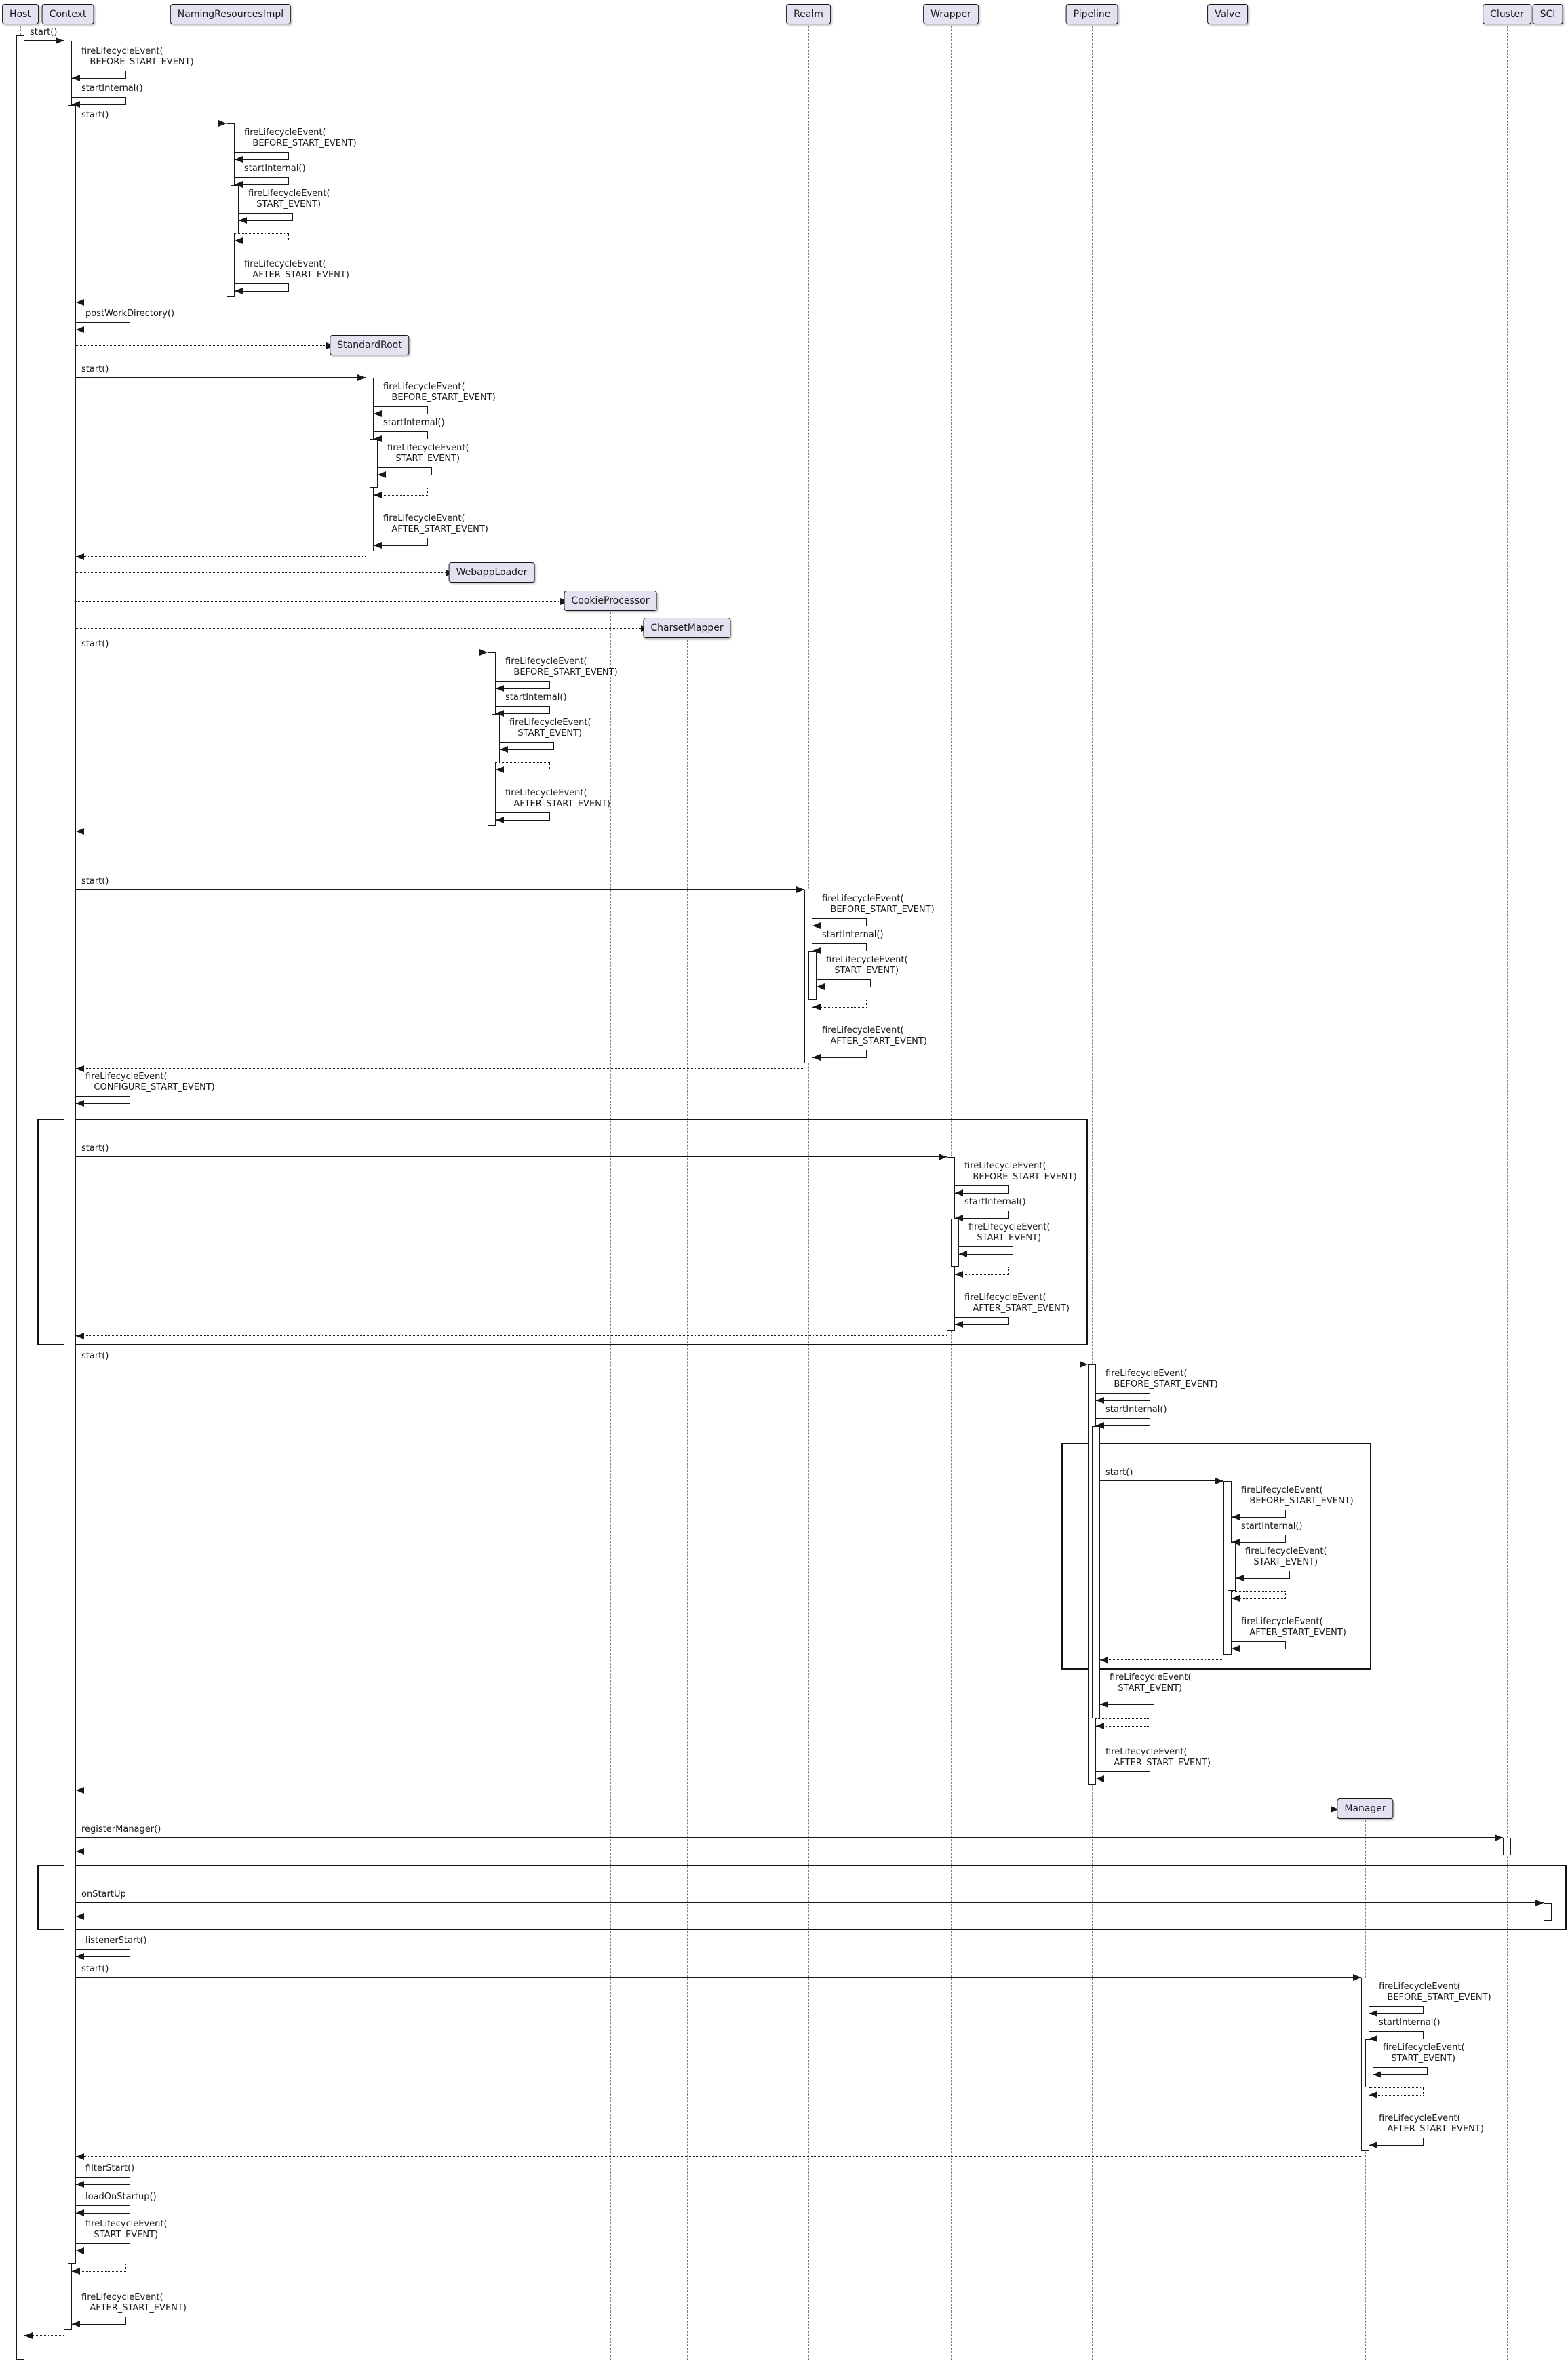  I want to click on message-self-25-loop, so click(527, 746).